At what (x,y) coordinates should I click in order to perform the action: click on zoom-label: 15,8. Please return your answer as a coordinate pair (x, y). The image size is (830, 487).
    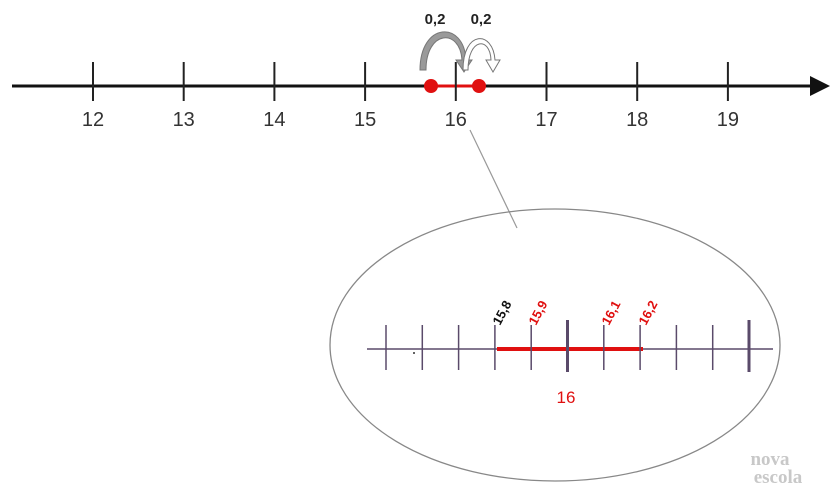
    Looking at the image, I should click on (501, 312).